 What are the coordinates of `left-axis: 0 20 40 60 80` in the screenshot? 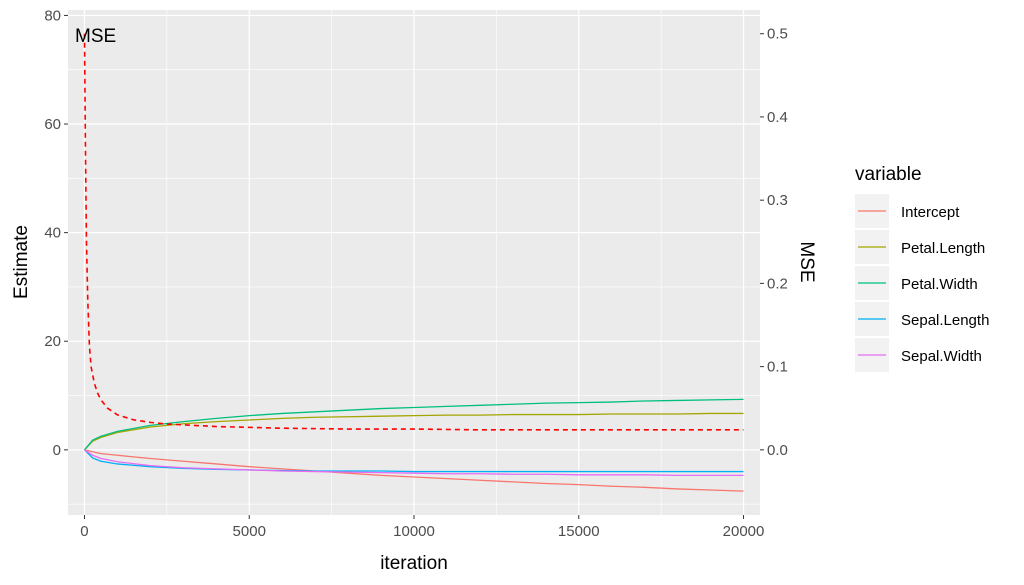 It's located at (56, 233).